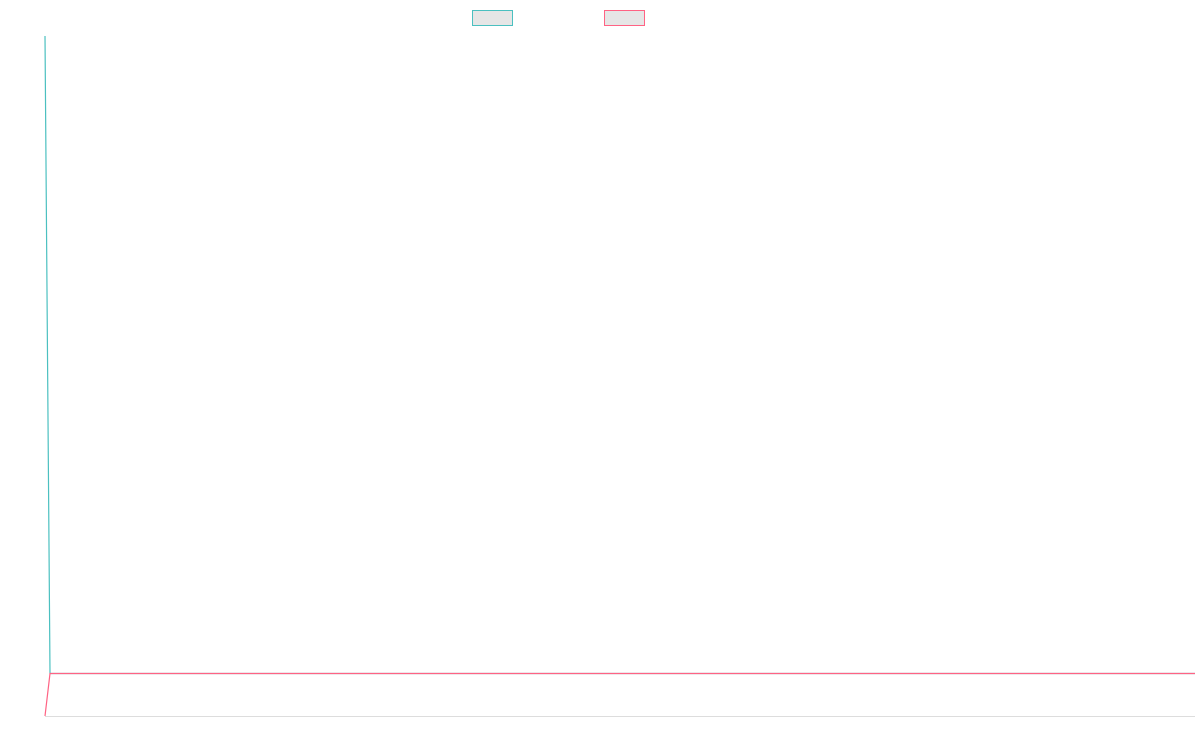  Describe the element at coordinates (558, 18) in the screenshot. I see `legend` at that location.